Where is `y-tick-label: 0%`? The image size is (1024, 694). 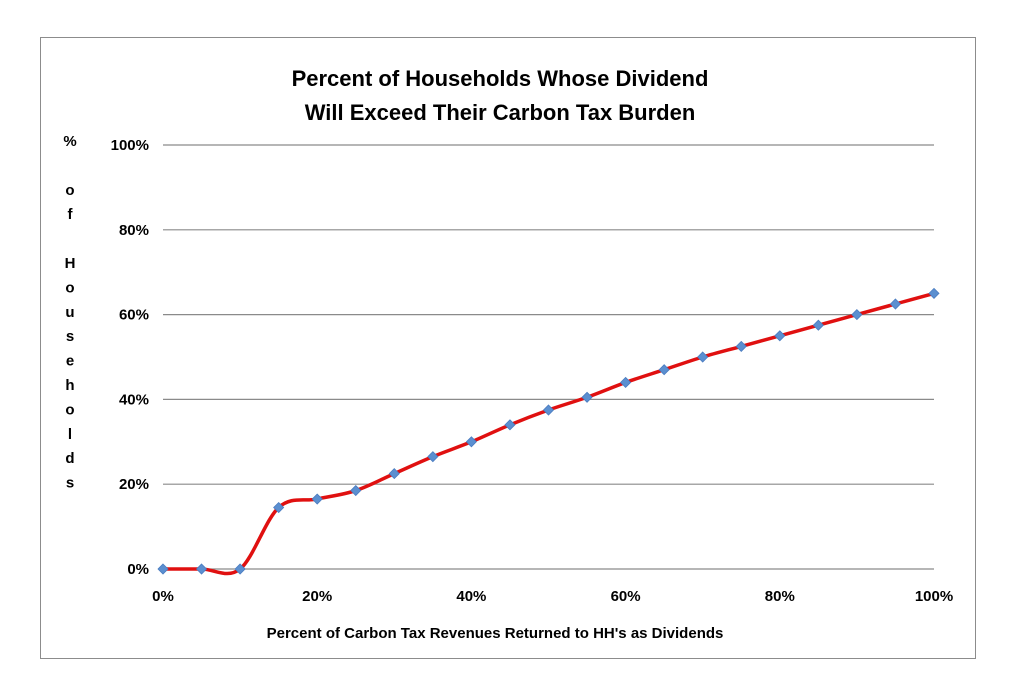 y-tick-label: 0% is located at coordinates (138, 569).